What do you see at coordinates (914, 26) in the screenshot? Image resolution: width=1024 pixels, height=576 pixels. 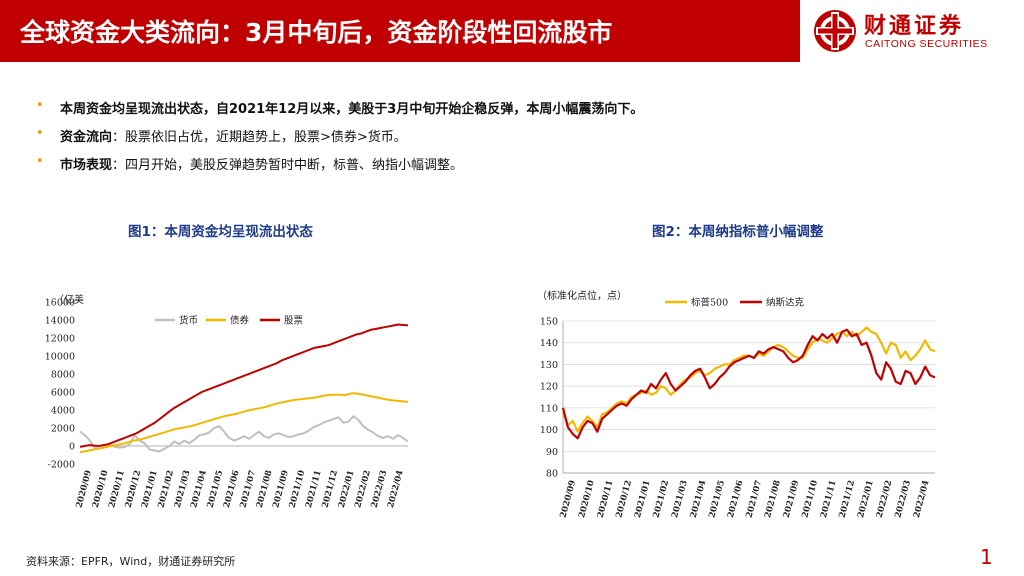 I see `logo-cn-text: 财通证券` at bounding box center [914, 26].